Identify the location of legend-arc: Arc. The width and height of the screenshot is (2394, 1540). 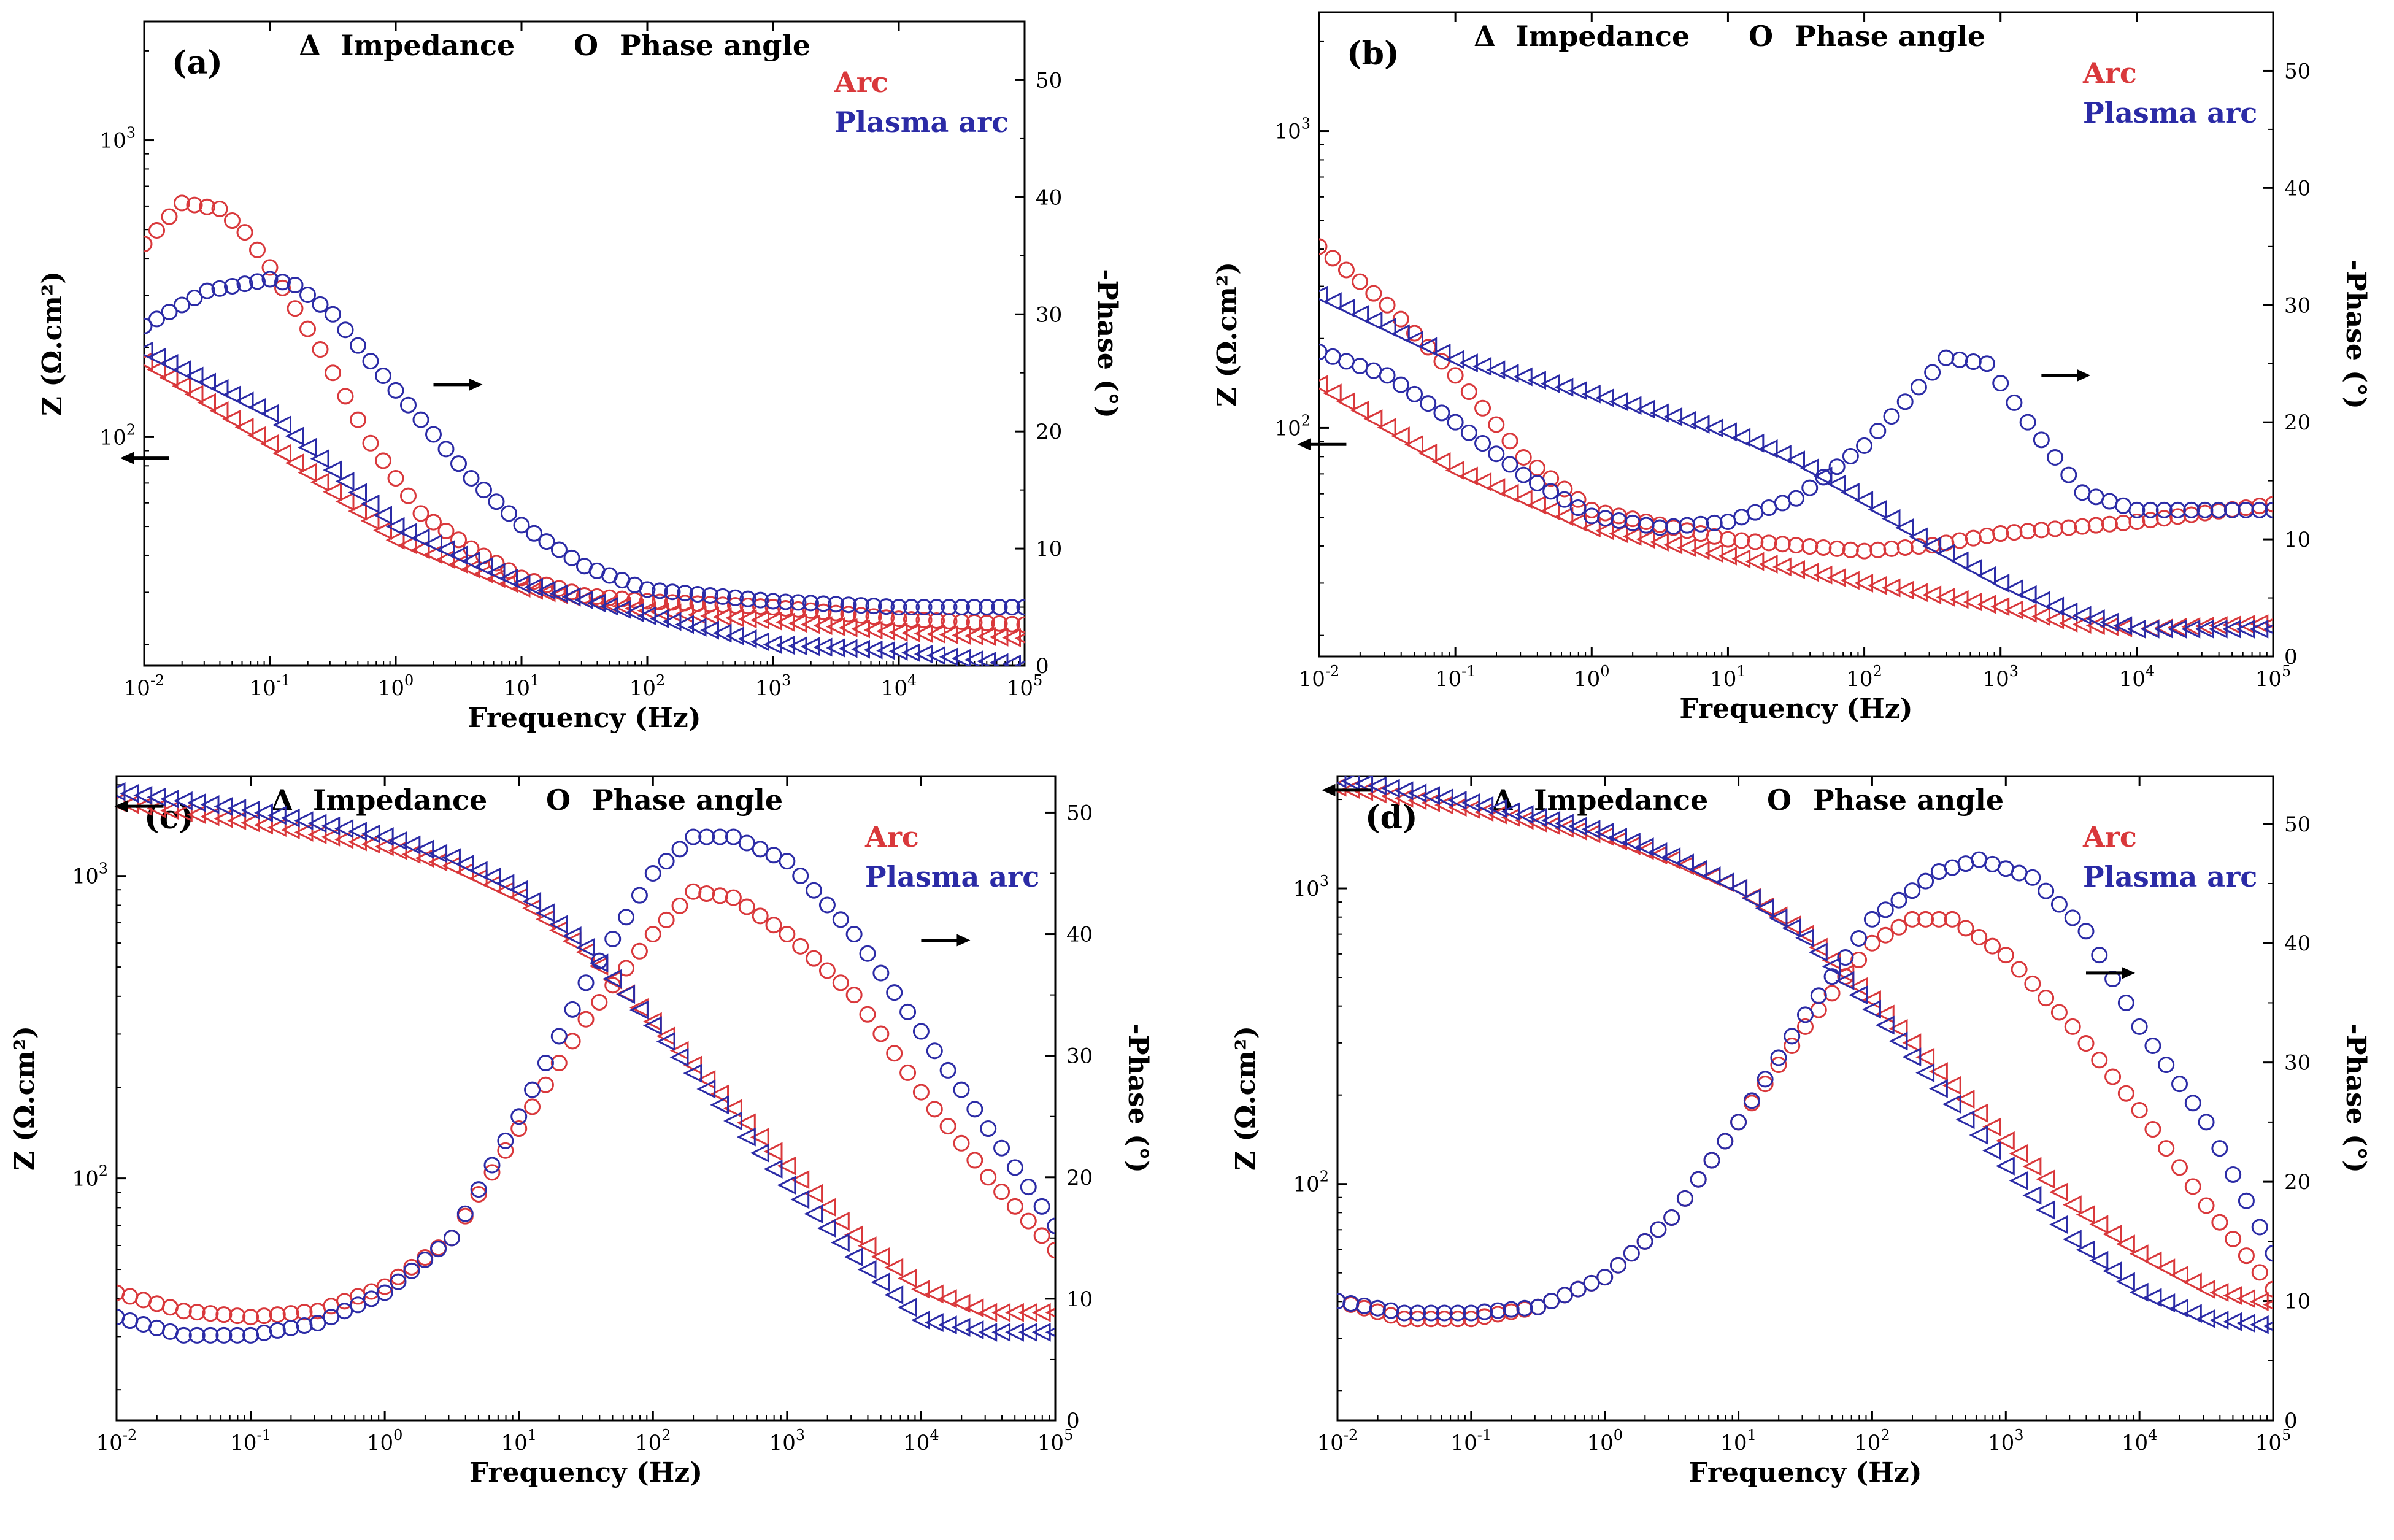
(891, 837).